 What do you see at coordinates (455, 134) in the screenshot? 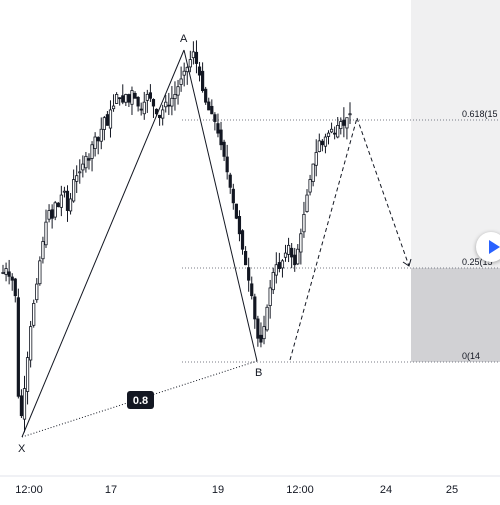
I see `projection-zone-upper` at bounding box center [455, 134].